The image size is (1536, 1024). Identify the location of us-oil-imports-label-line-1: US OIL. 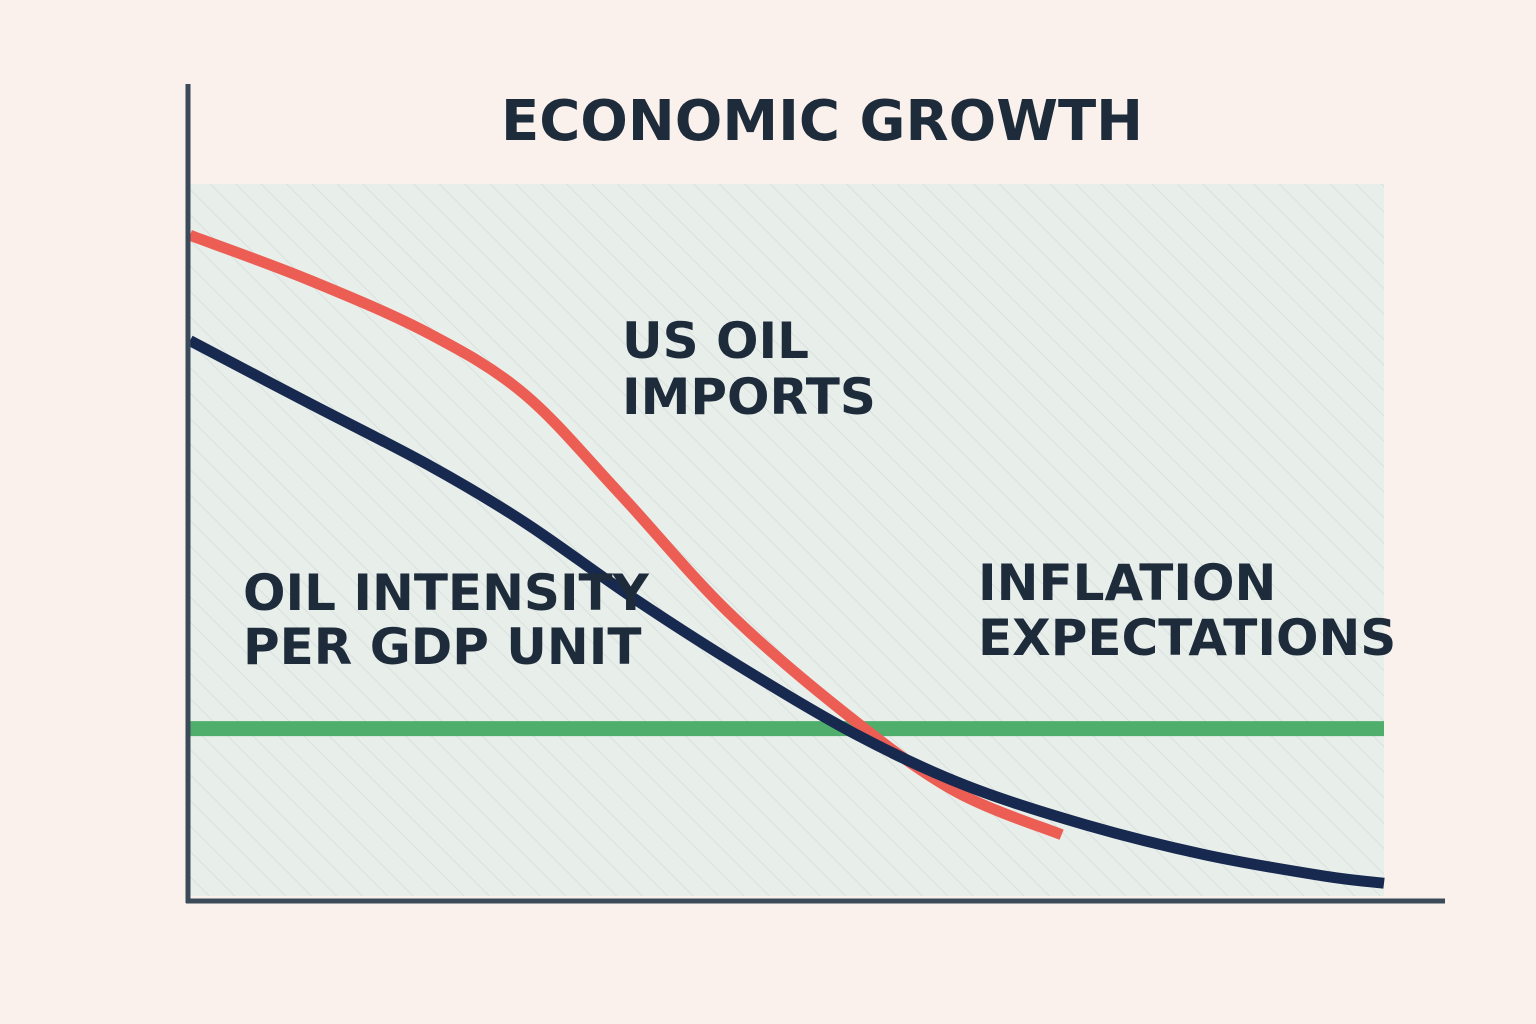
(715, 341).